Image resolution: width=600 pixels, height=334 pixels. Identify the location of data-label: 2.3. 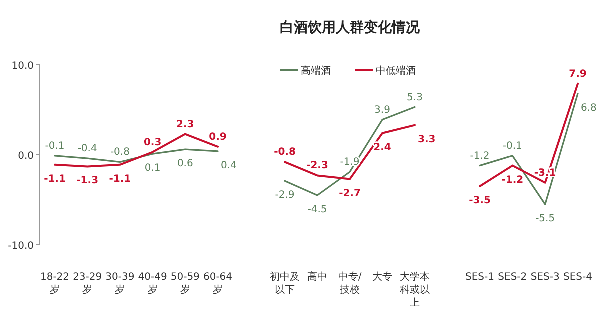
(185, 124).